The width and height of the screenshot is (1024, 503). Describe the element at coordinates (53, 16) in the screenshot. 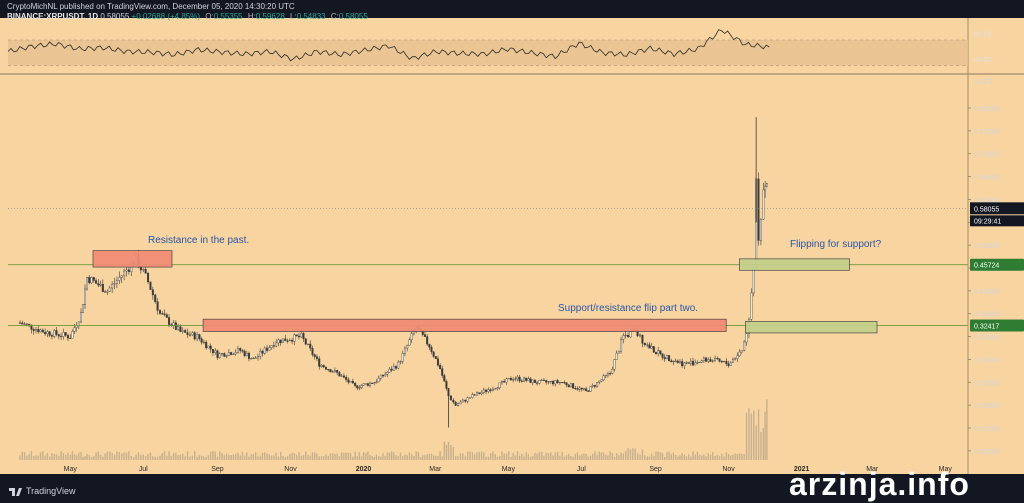

I see `symbol-label: BINANCE:XRPUSDT, 1D` at that location.